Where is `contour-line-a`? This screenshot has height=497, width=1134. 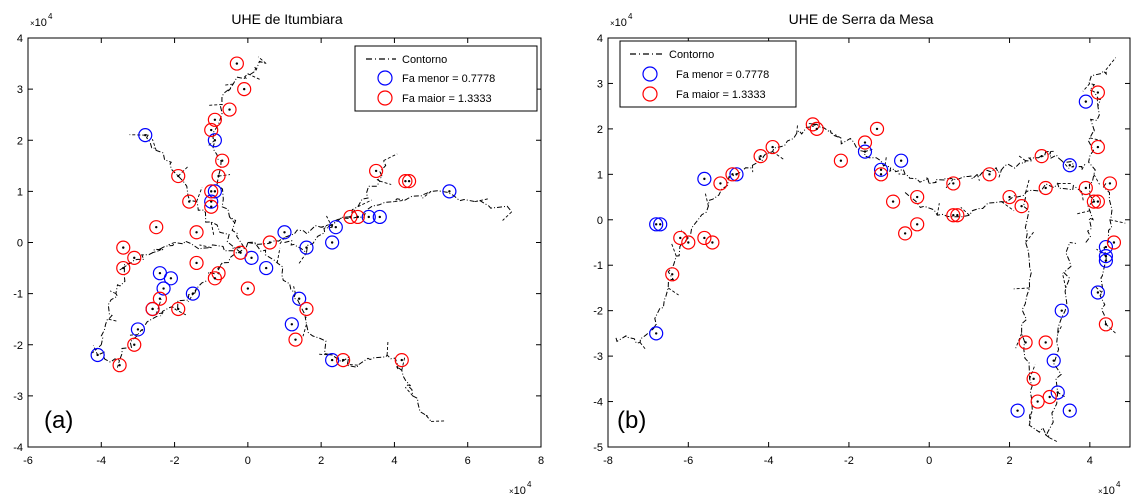
contour-line-a is located at coordinates (239, 154).